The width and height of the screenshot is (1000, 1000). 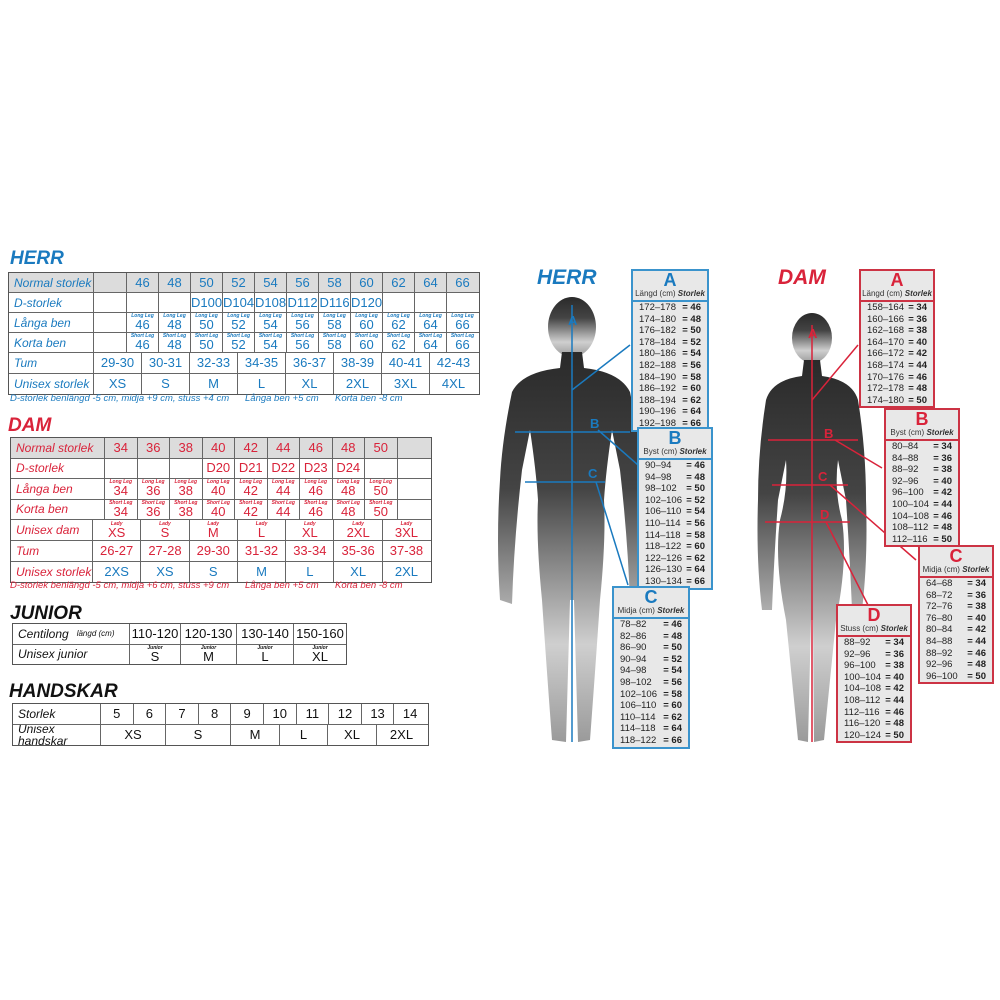 I want to click on table-cell: 6, so click(x=149, y=714).